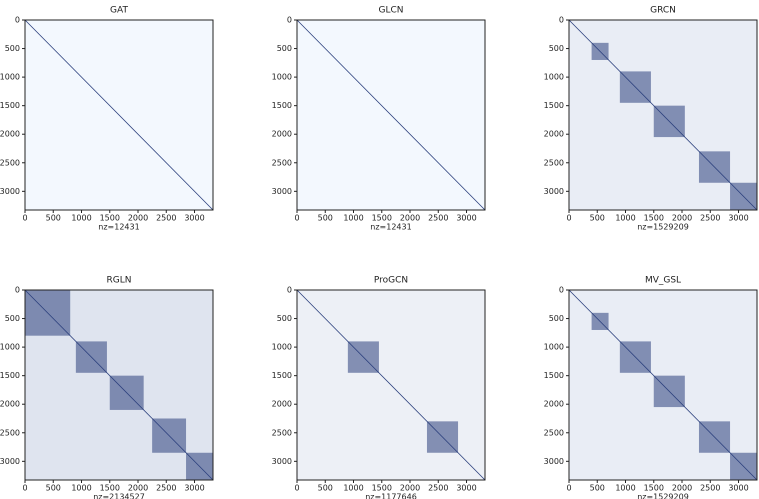 Image resolution: width=759 pixels, height=499 pixels. Describe the element at coordinates (663, 11) in the screenshot. I see `chart-title: GRCN` at that location.